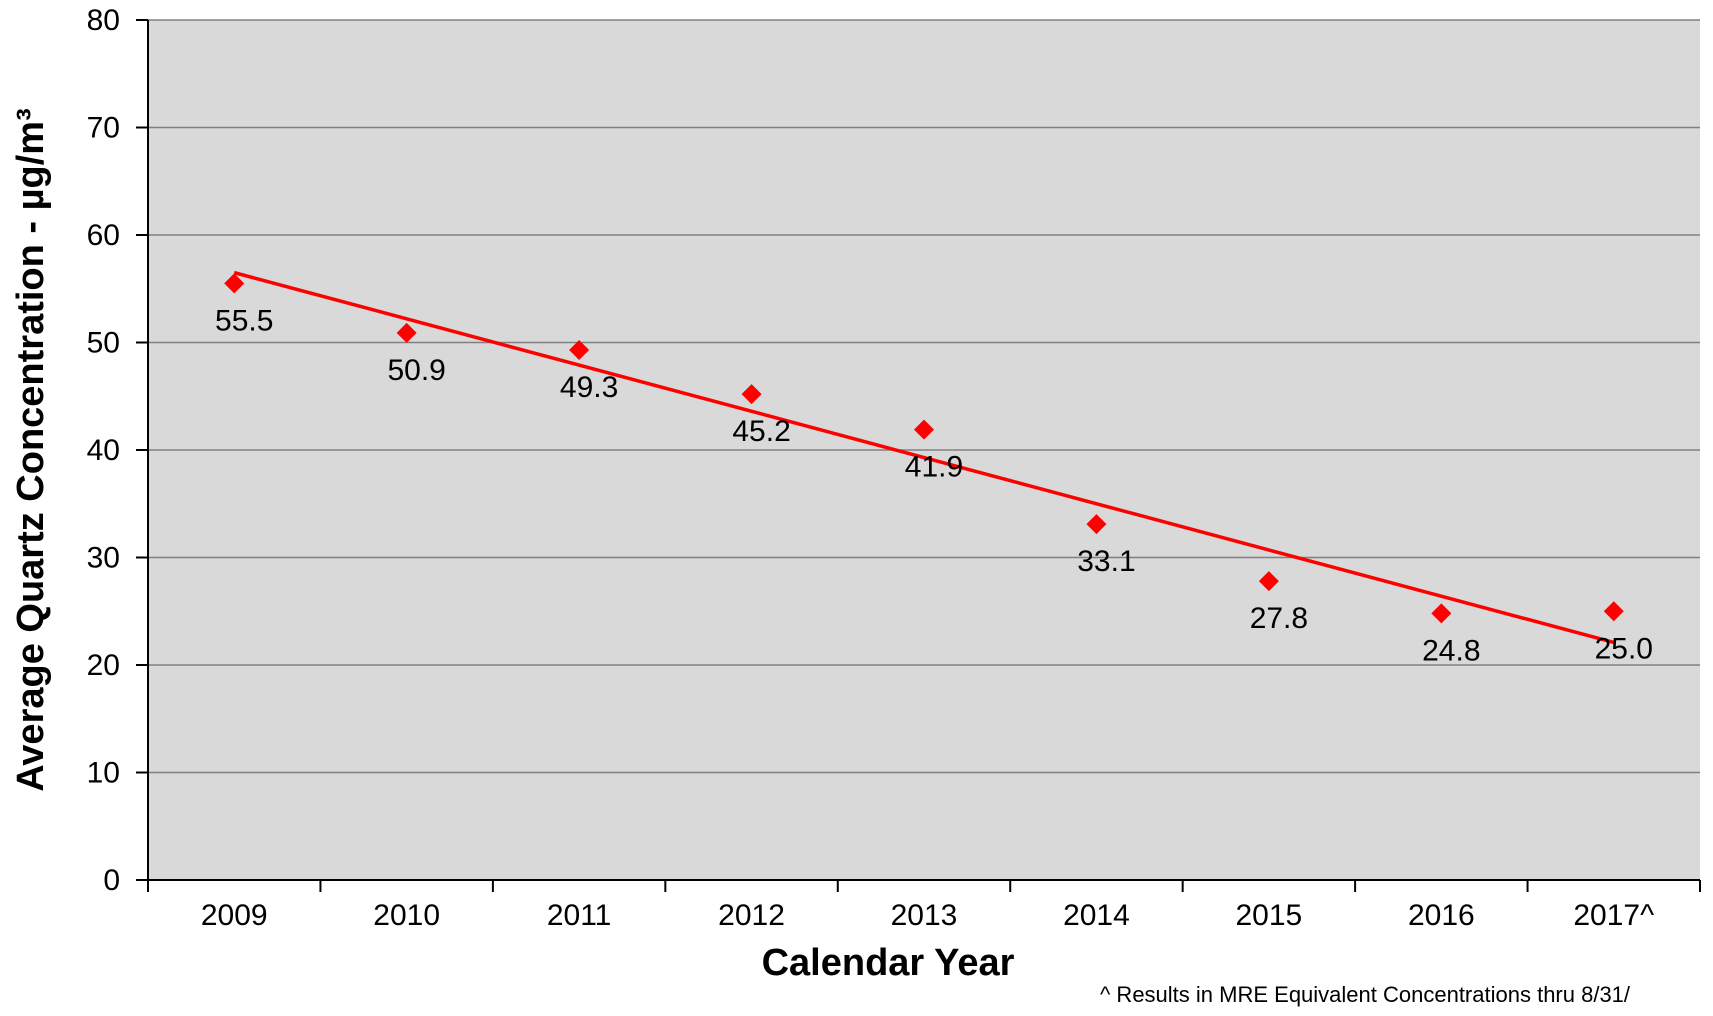  What do you see at coordinates (589, 387) in the screenshot?
I see `data-label: 49.3` at bounding box center [589, 387].